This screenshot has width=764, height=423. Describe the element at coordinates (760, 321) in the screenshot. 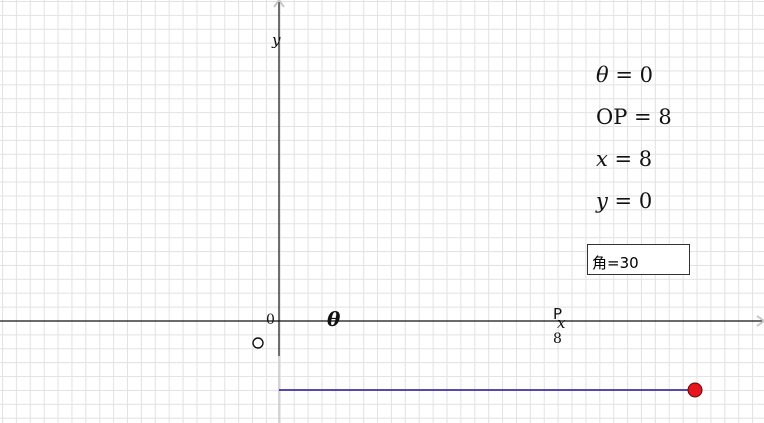

I see `x-axis-arrow` at that location.